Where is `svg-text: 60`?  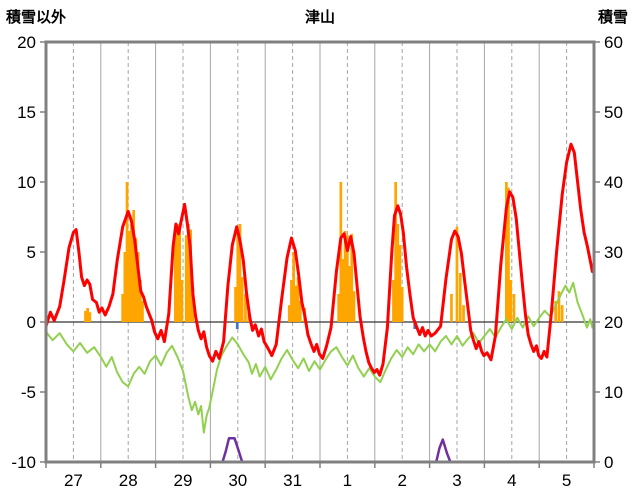
svg-text: 60 is located at coordinates (613, 42).